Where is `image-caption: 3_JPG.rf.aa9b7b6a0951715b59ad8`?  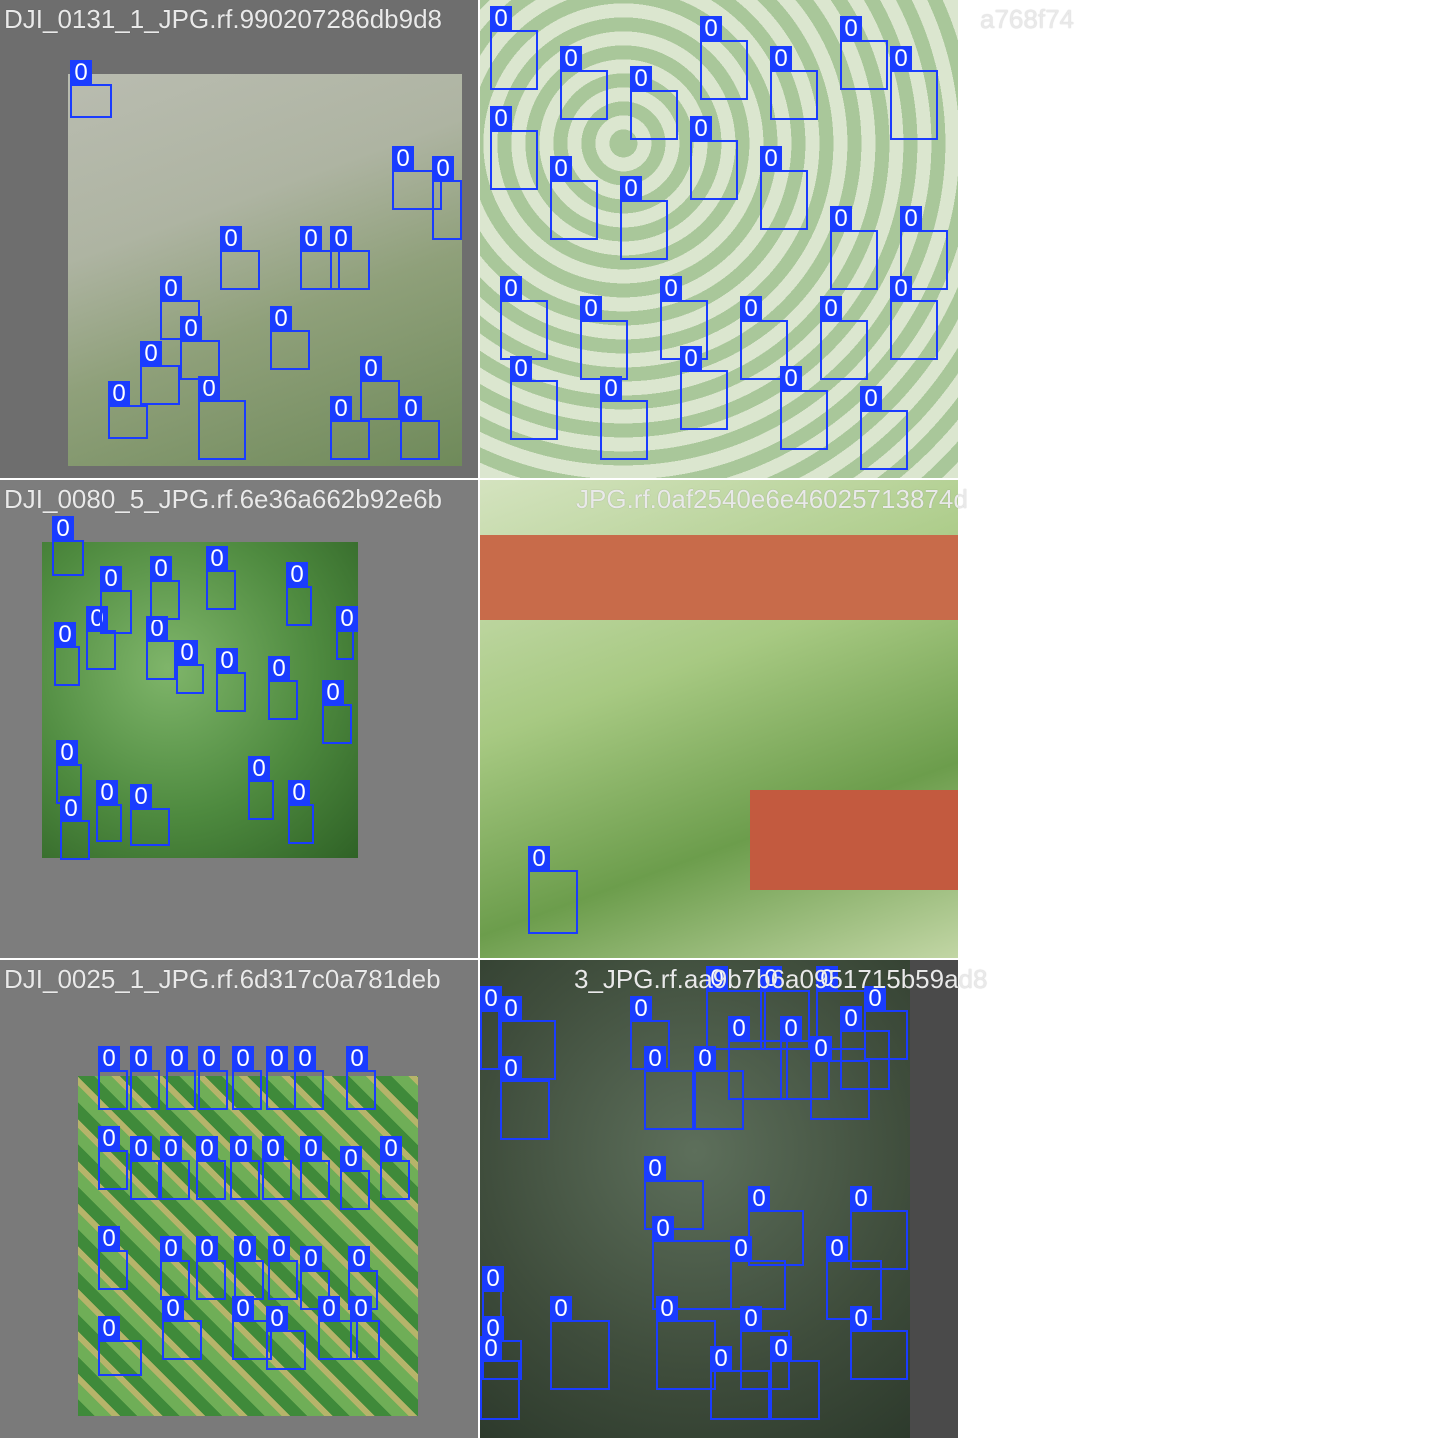 image-caption: 3_JPG.rf.aa9b7b6a0951715b59ad8 is located at coordinates (781, 979).